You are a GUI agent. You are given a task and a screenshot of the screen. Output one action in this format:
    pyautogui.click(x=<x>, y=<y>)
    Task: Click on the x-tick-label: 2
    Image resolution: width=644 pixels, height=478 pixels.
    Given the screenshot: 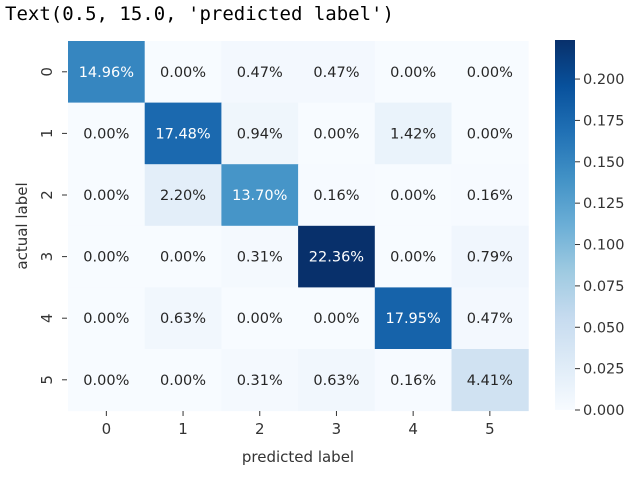 What is the action you would take?
    pyautogui.click(x=260, y=429)
    